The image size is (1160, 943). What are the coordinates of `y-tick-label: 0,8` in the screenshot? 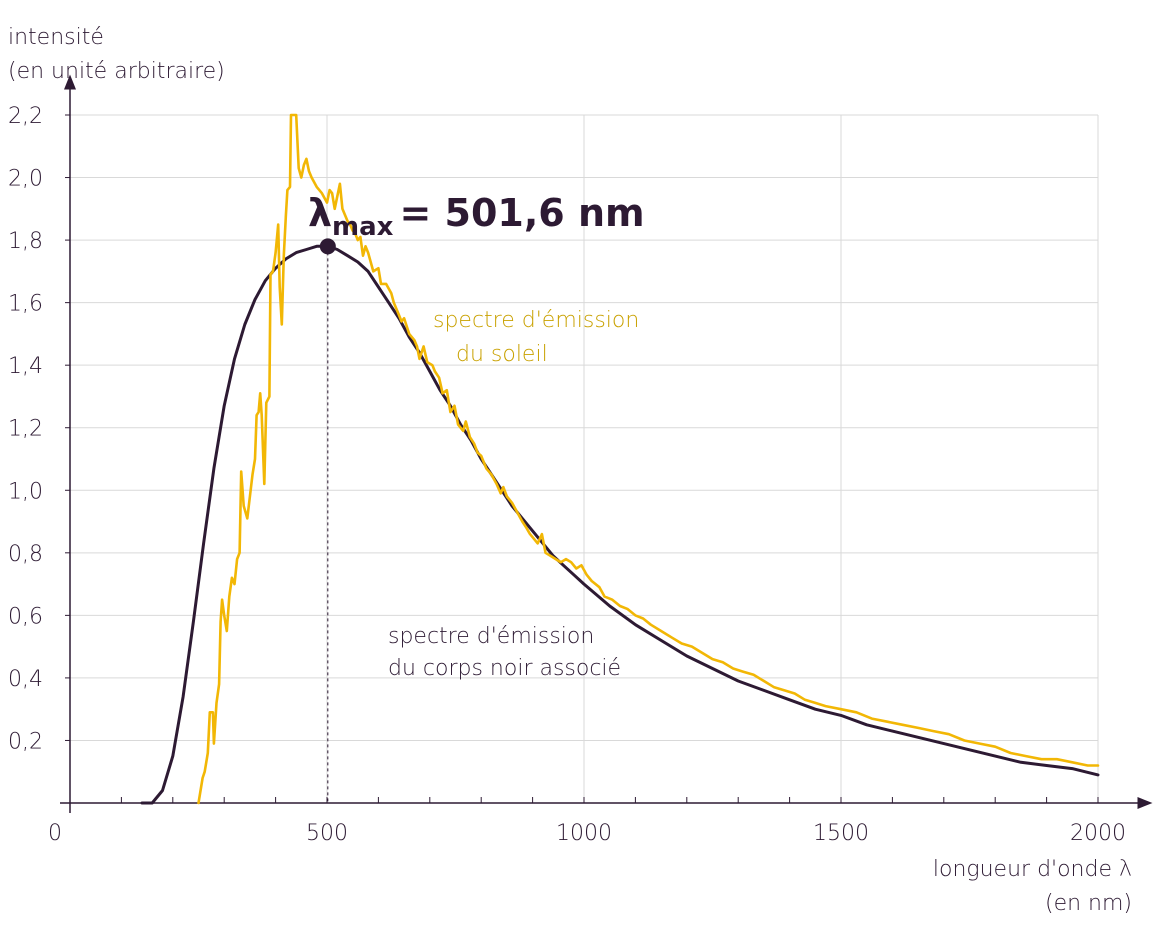 It's located at (25, 554).